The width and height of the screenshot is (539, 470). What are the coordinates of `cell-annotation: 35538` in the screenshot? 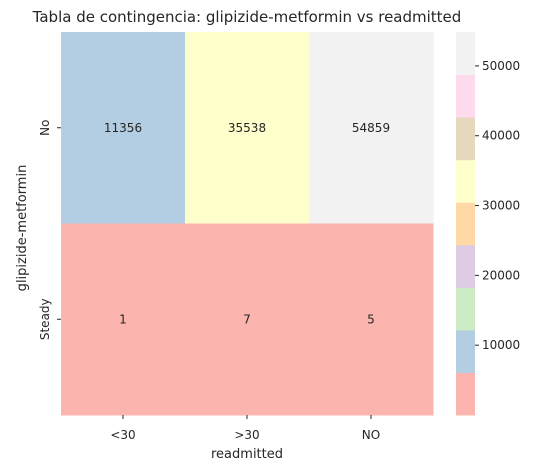 It's located at (247, 128).